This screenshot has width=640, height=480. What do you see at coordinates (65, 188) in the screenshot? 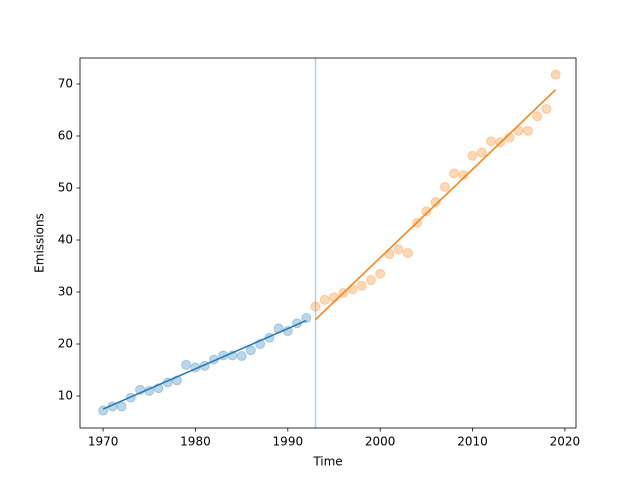
I see `y-tick-label: 50` at bounding box center [65, 188].